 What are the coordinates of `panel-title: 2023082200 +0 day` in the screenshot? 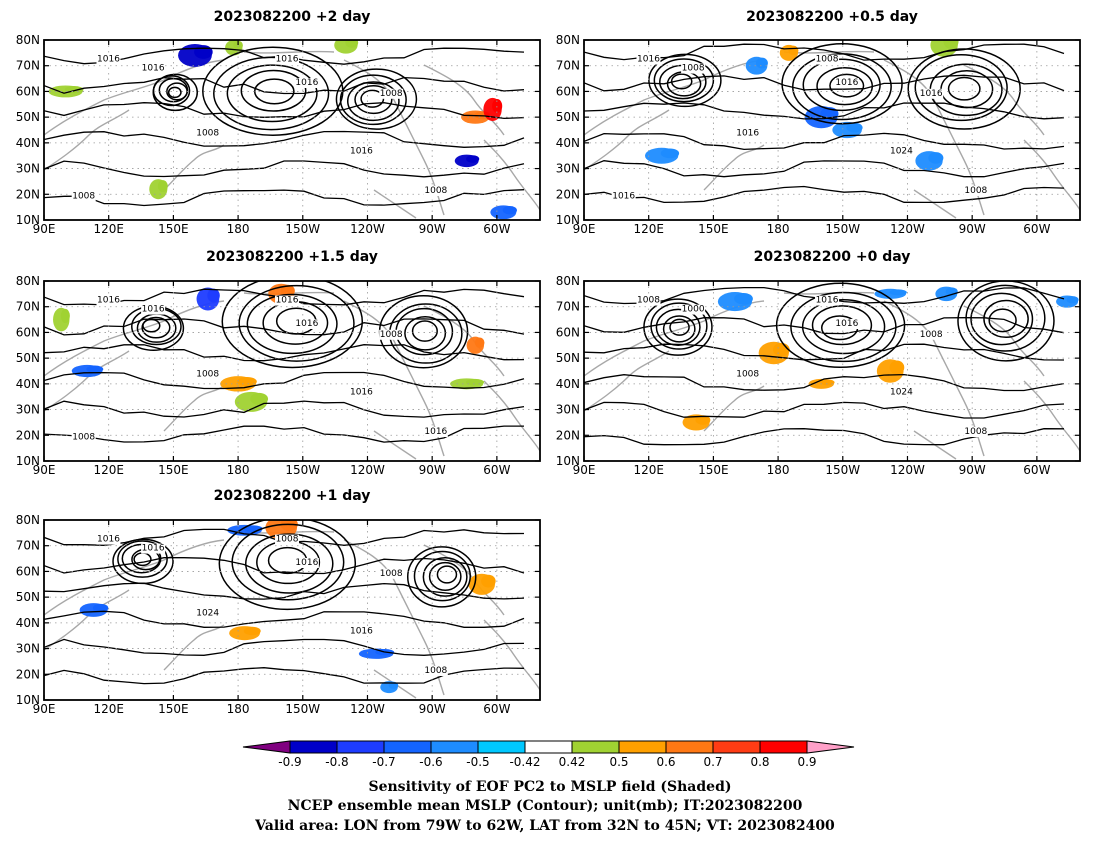 It's located at (832, 257).